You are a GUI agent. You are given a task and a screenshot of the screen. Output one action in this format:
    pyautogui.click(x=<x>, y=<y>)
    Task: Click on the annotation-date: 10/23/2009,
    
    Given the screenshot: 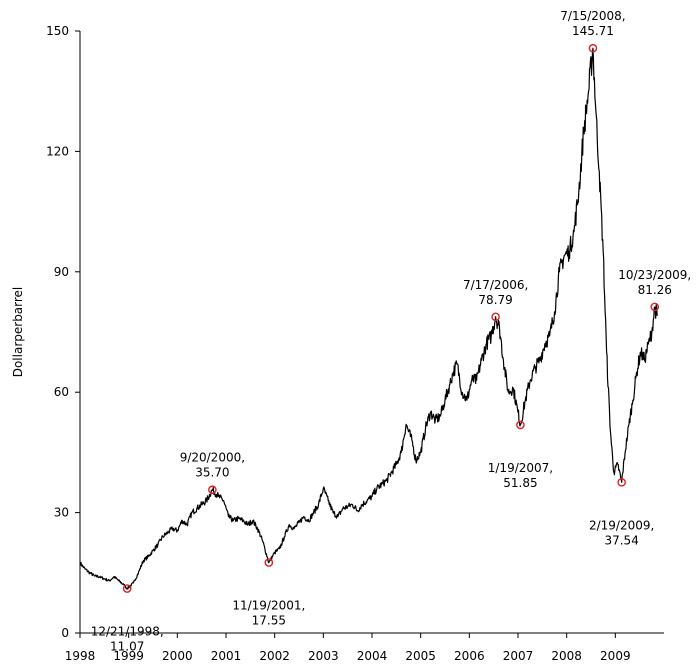 What is the action you would take?
    pyautogui.click(x=654, y=275)
    